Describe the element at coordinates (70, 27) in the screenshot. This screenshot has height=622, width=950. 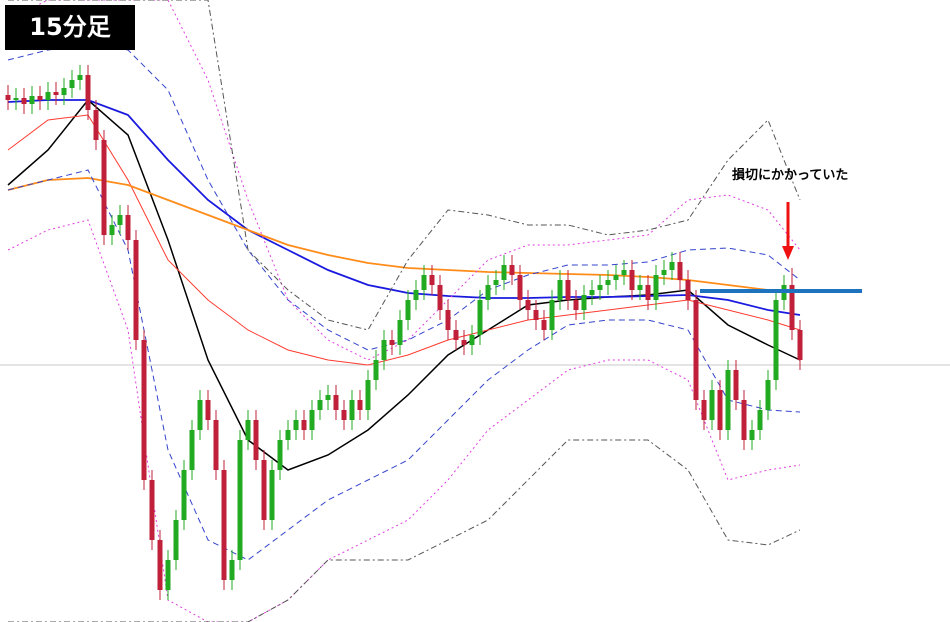
I see `chart-title: 15分足` at that location.